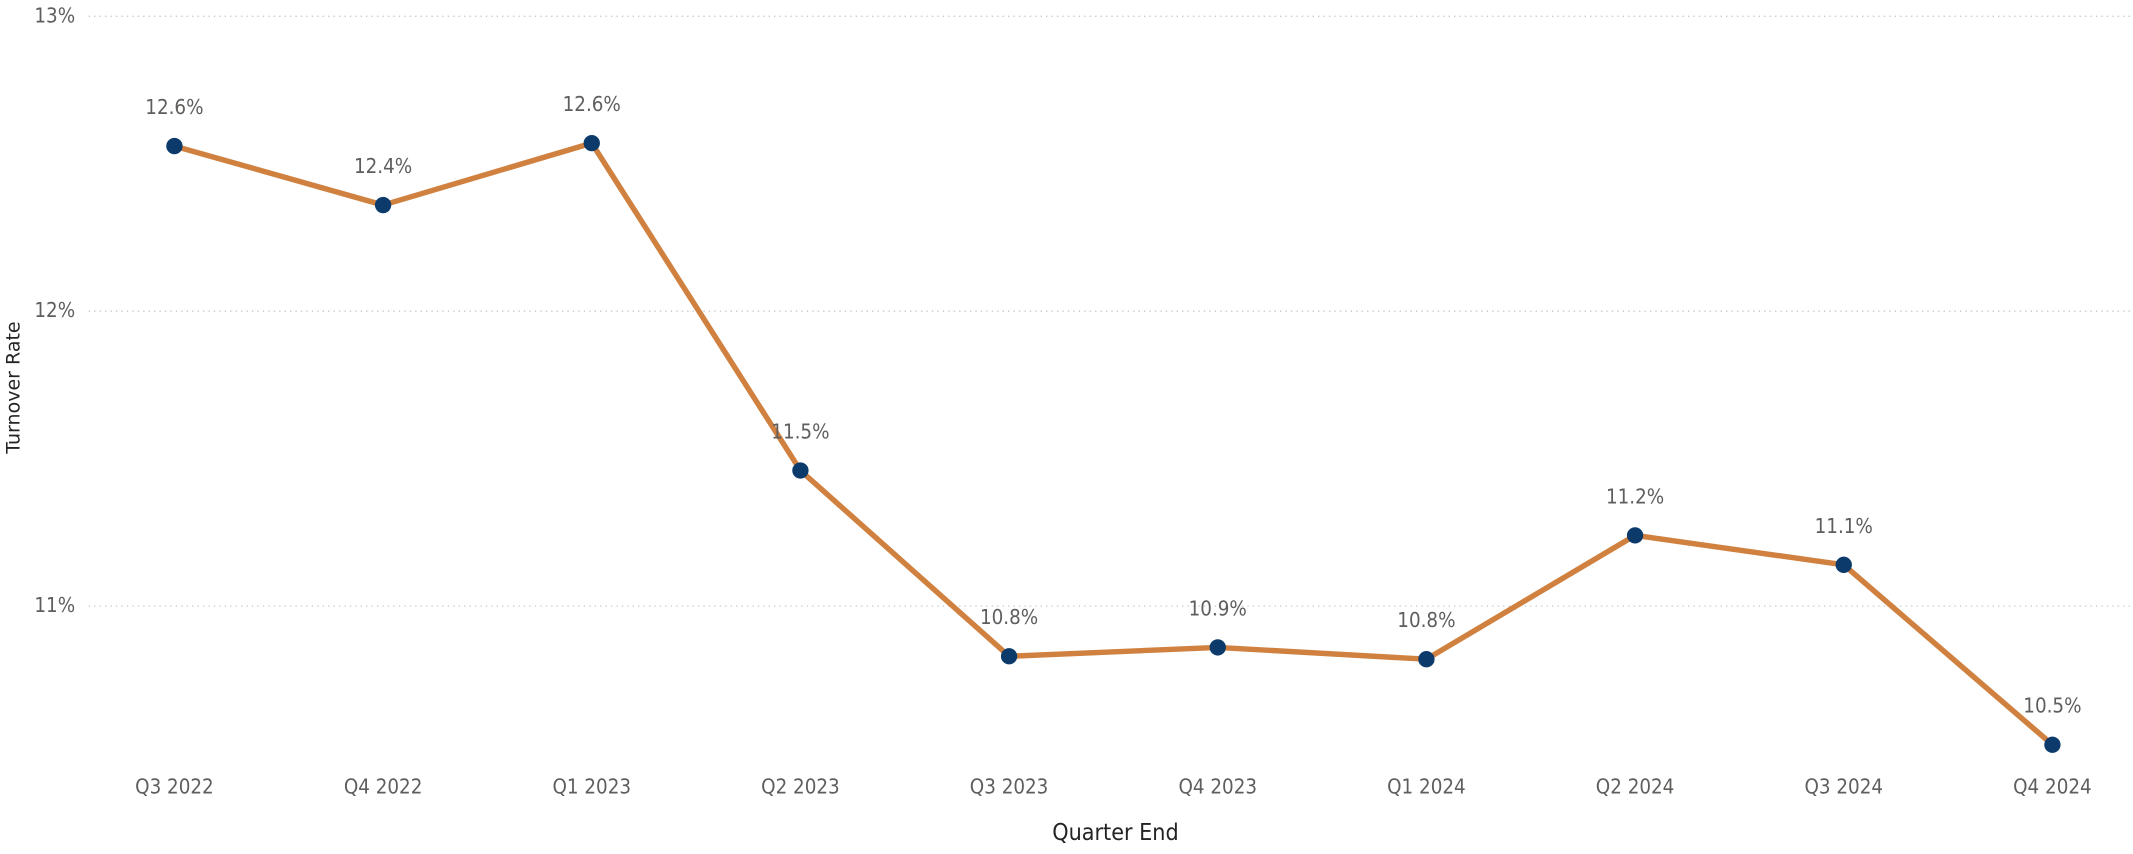 This screenshot has height=854, width=2133. What do you see at coordinates (1218, 608) in the screenshot?
I see `data-label: 10.9%` at bounding box center [1218, 608].